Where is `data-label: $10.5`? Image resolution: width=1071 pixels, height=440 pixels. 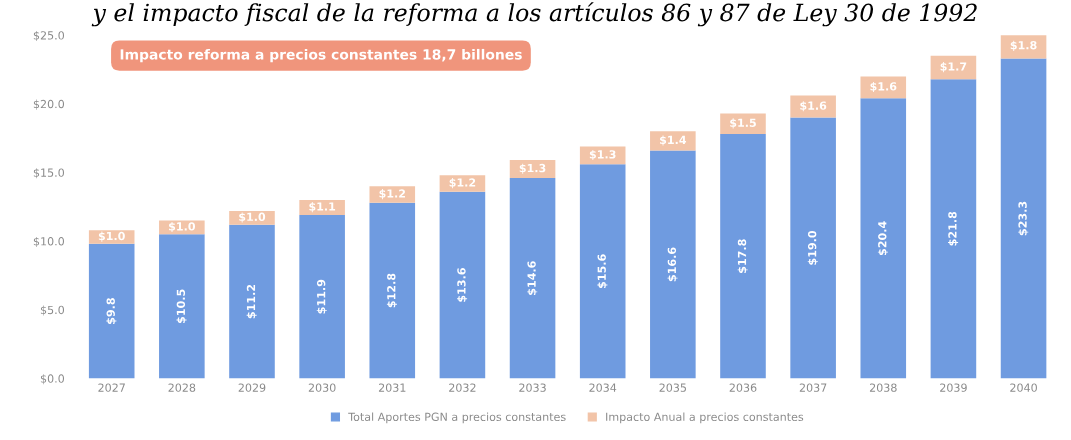
data-label: $10.5 is located at coordinates (181, 306).